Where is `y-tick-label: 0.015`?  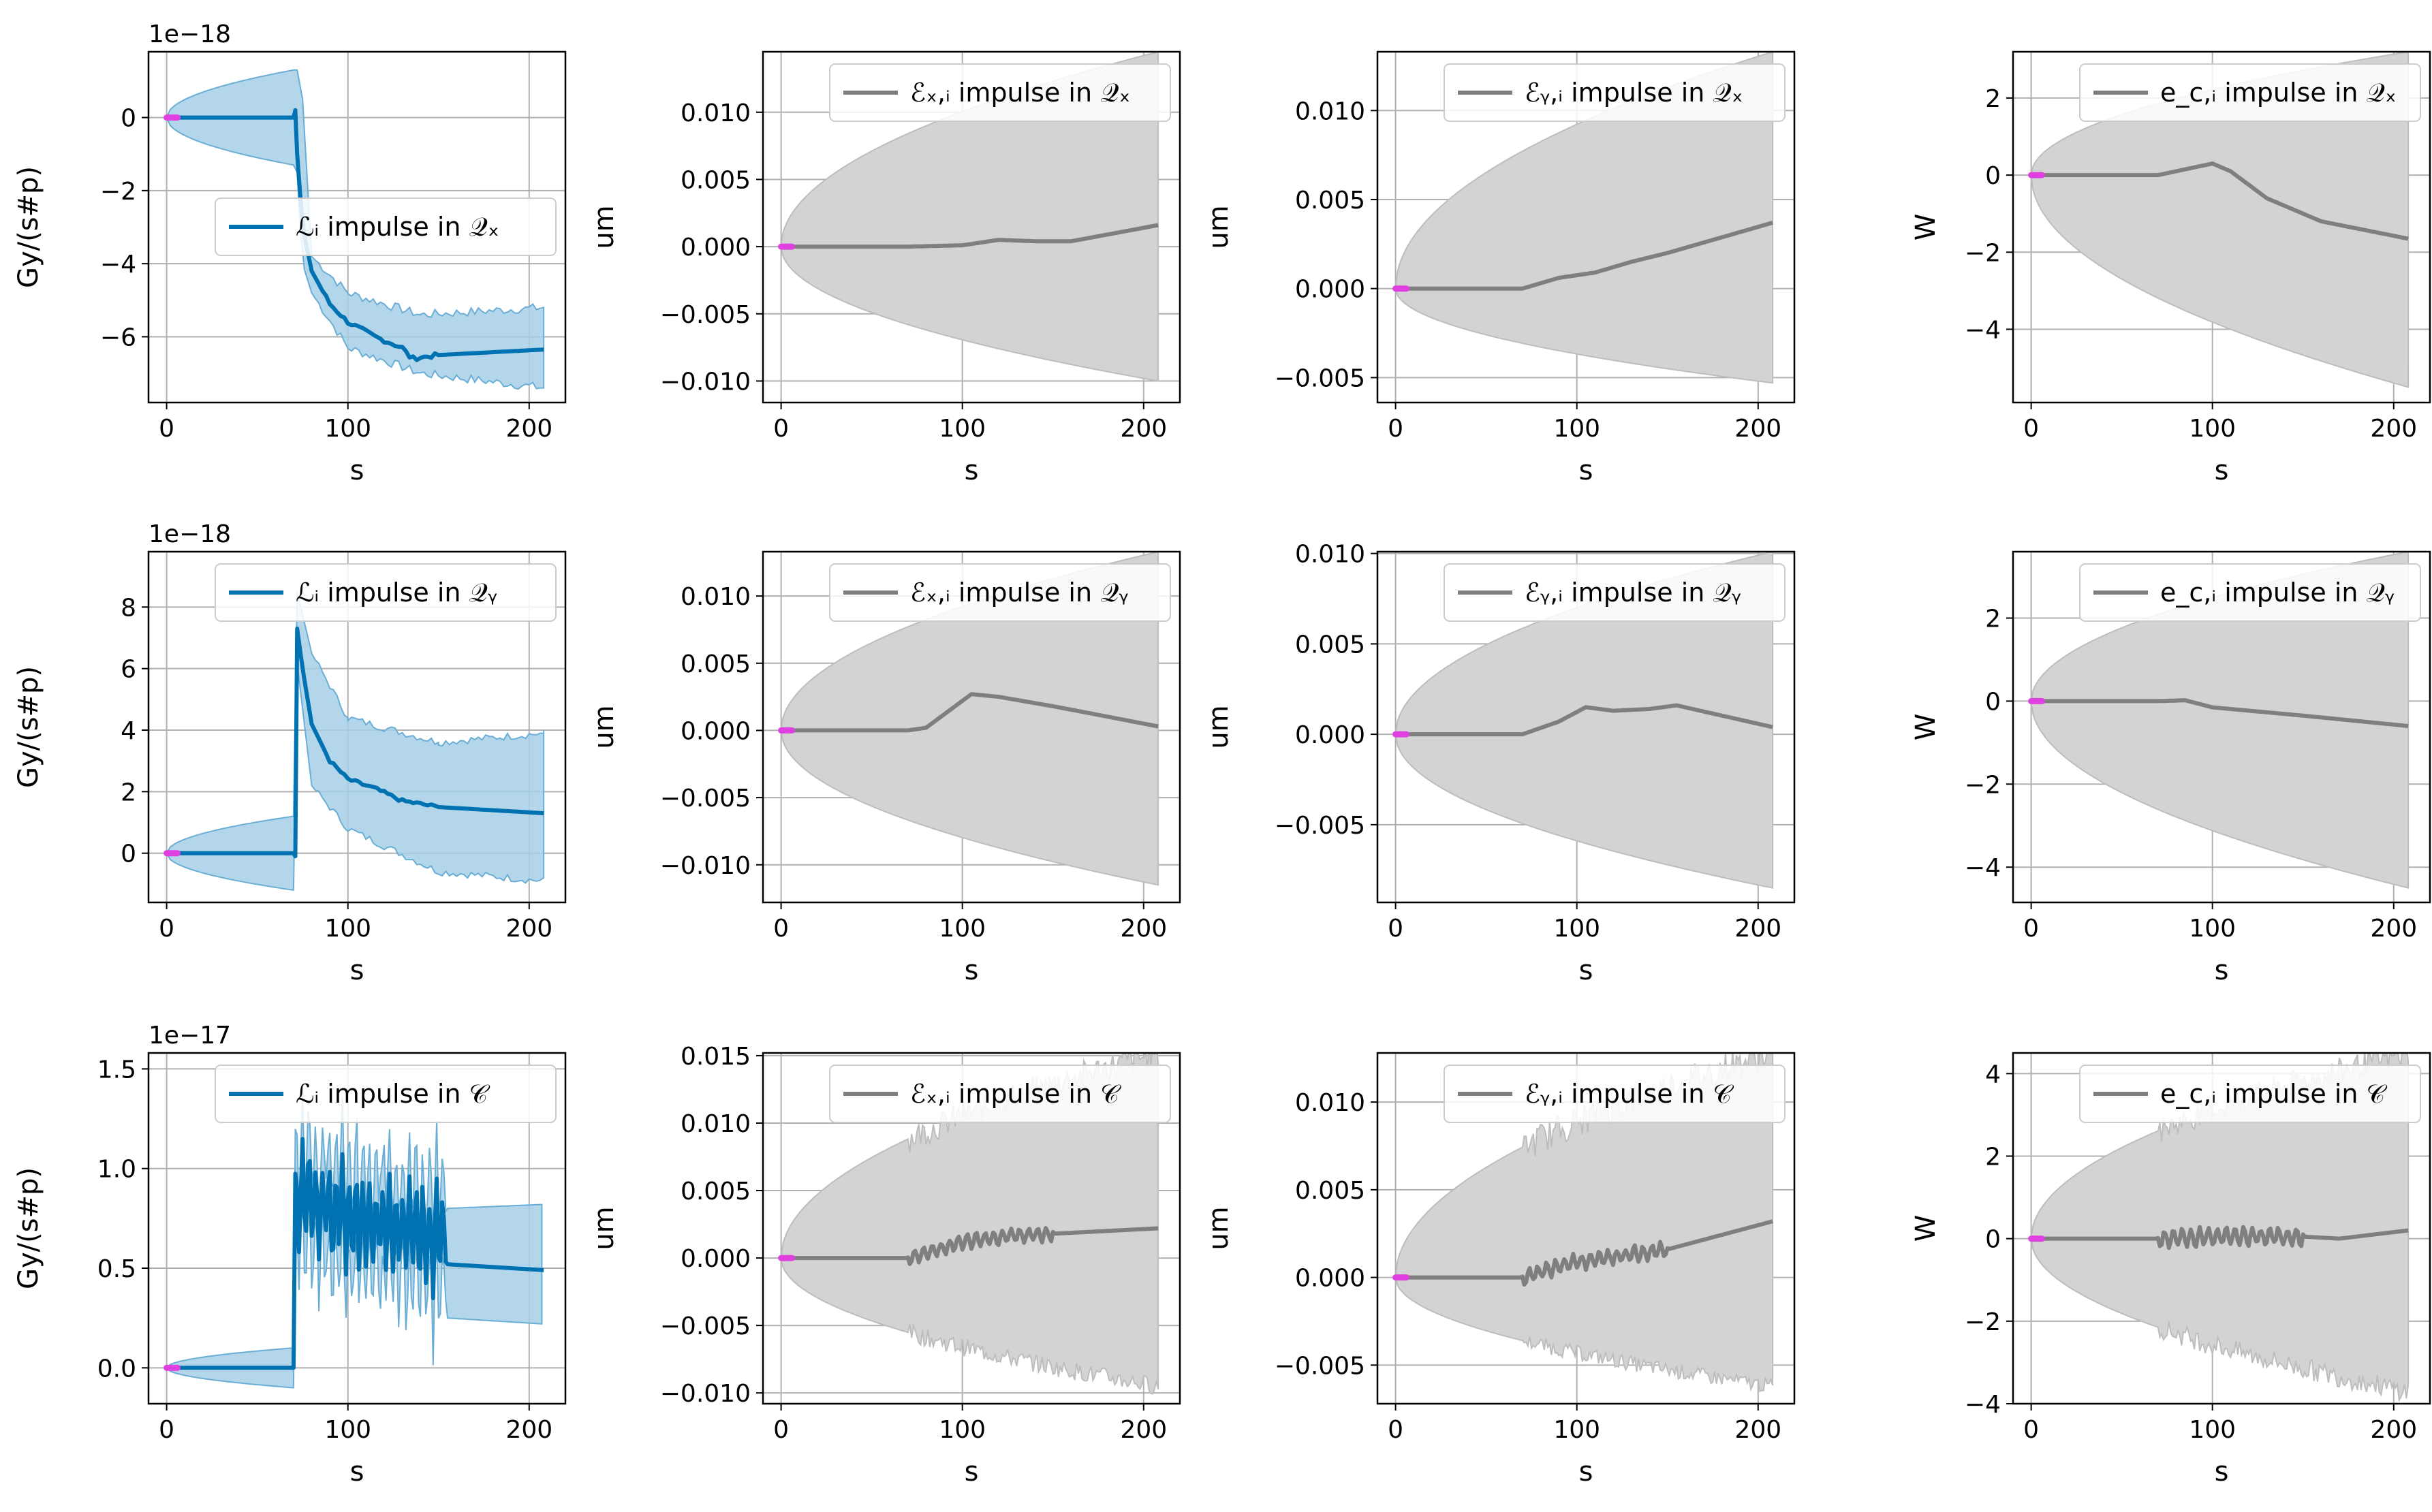
y-tick-label: 0.015 is located at coordinates (716, 1057).